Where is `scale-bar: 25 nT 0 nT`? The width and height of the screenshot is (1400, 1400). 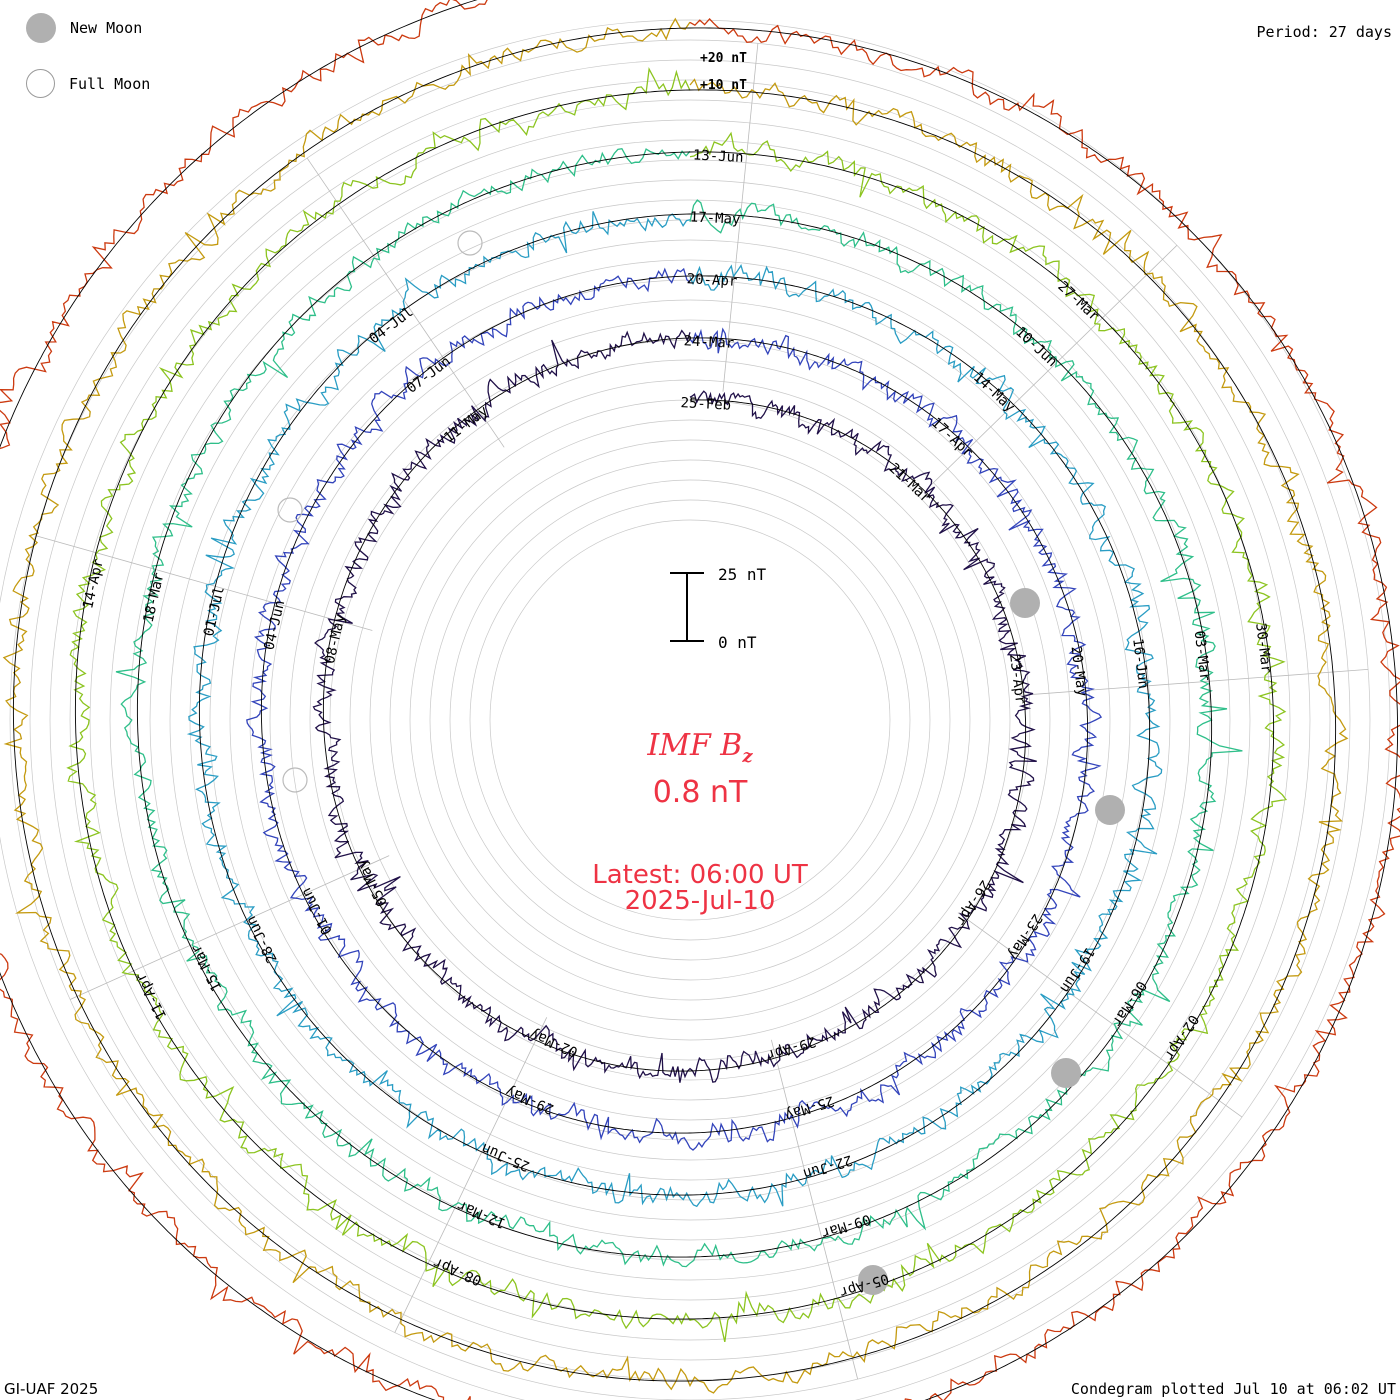 scale-bar: 25 nT 0 nT is located at coordinates (718, 608).